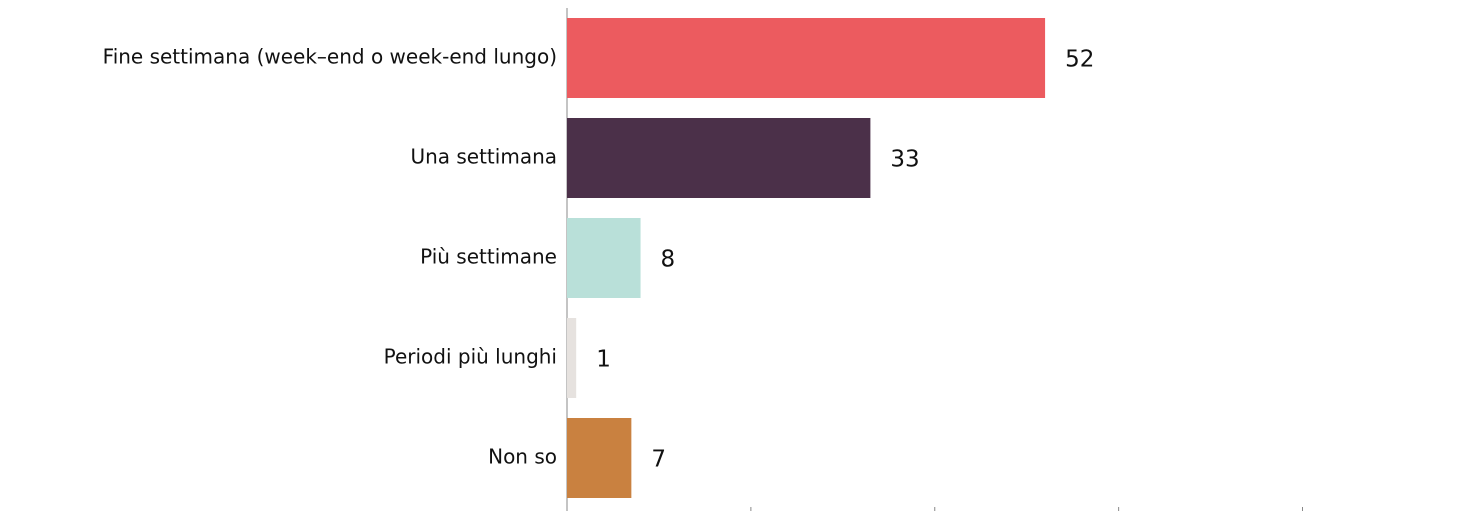 This screenshot has height=511, width=1468. What do you see at coordinates (904, 160) in the screenshot?
I see `value-label: 33` at bounding box center [904, 160].